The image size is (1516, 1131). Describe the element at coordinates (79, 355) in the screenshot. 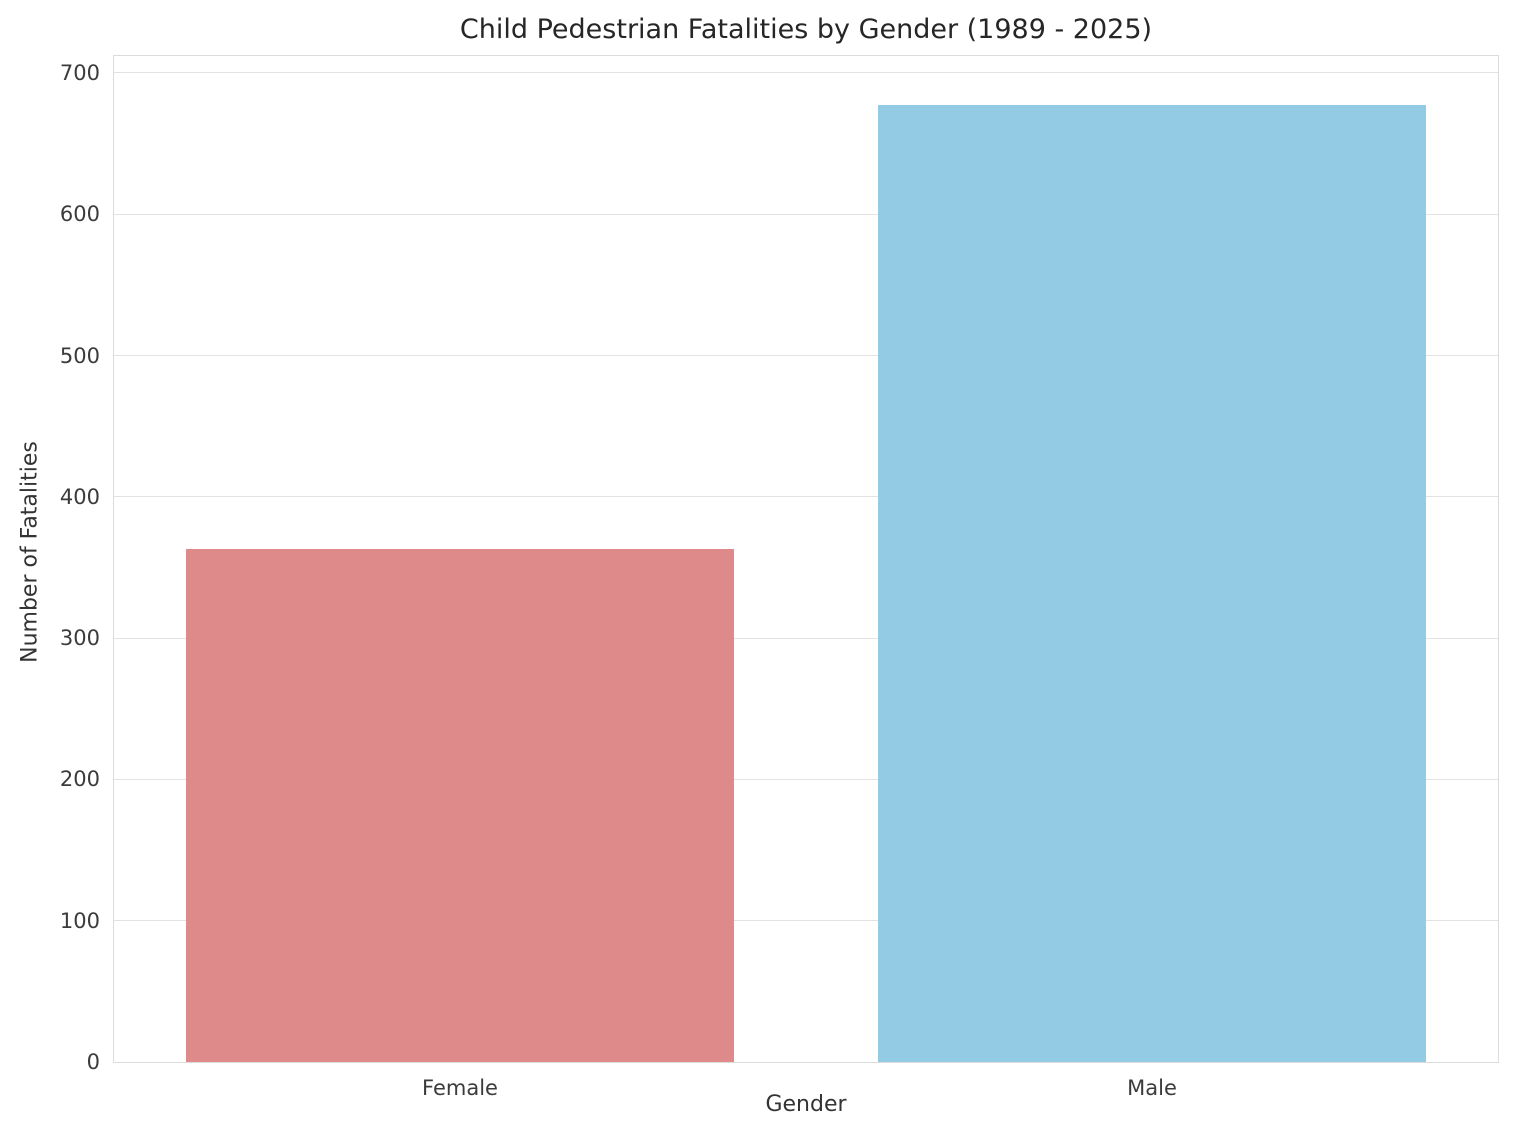

I see `ytick-label-500: 500` at that location.